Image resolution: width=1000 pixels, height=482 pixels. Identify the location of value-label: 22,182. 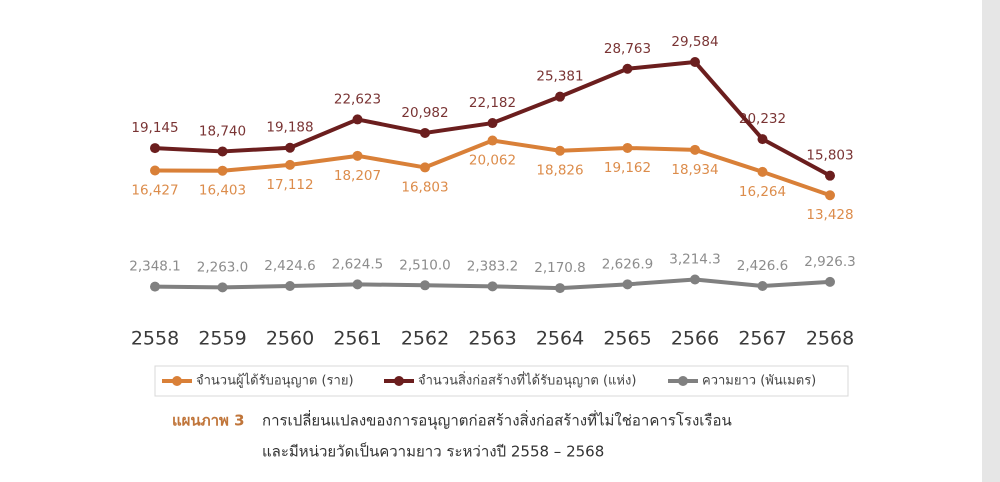
(492, 103).